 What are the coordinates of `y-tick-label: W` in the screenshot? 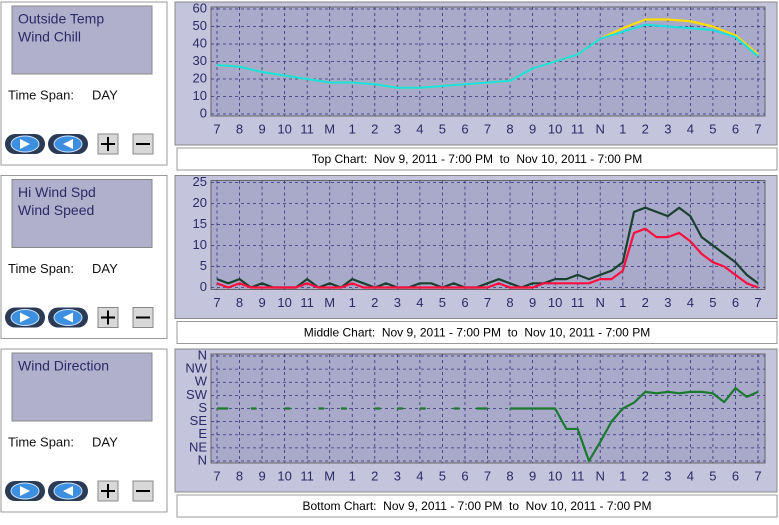 It's located at (201, 381).